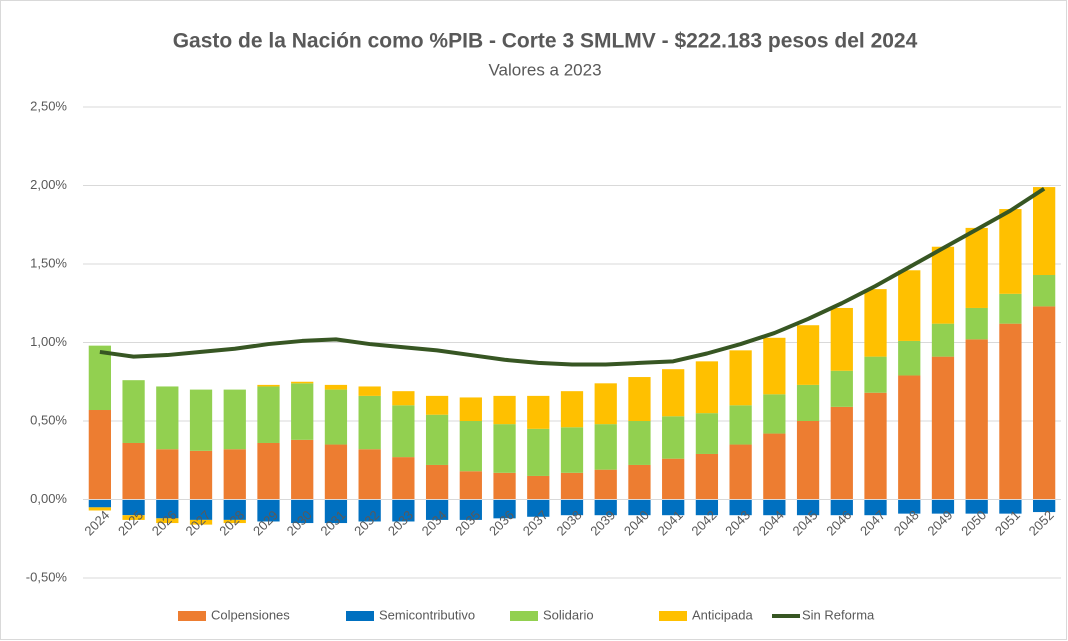 The image size is (1068, 641). Describe the element at coordinates (48, 262) in the screenshot. I see `y-tick-label: 1,50%` at that location.